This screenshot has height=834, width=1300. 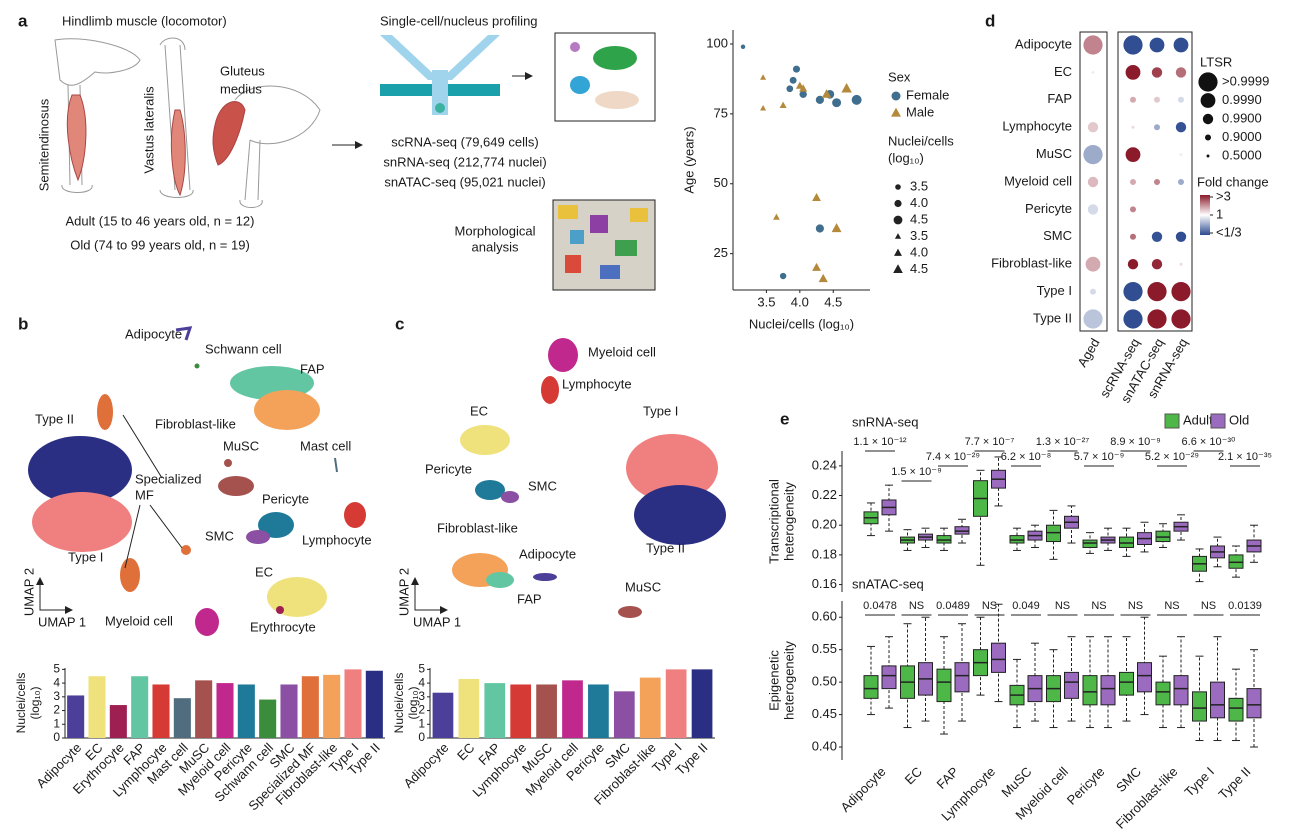 What do you see at coordinates (990, 442) in the screenshot?
I see `p-value: 7.7 × 10⁻⁷` at bounding box center [990, 442].